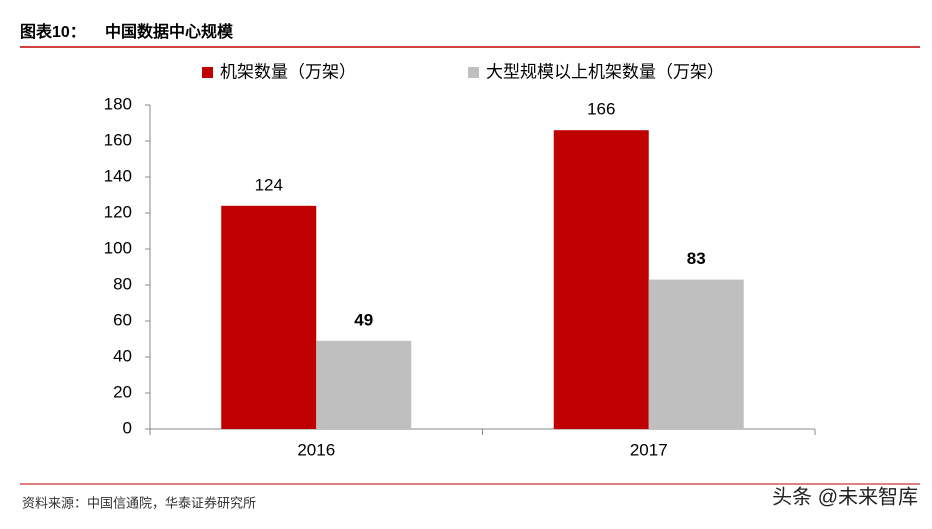 This screenshot has height=529, width=932. Describe the element at coordinates (118, 139) in the screenshot. I see `y-tick-label: 160` at that location.